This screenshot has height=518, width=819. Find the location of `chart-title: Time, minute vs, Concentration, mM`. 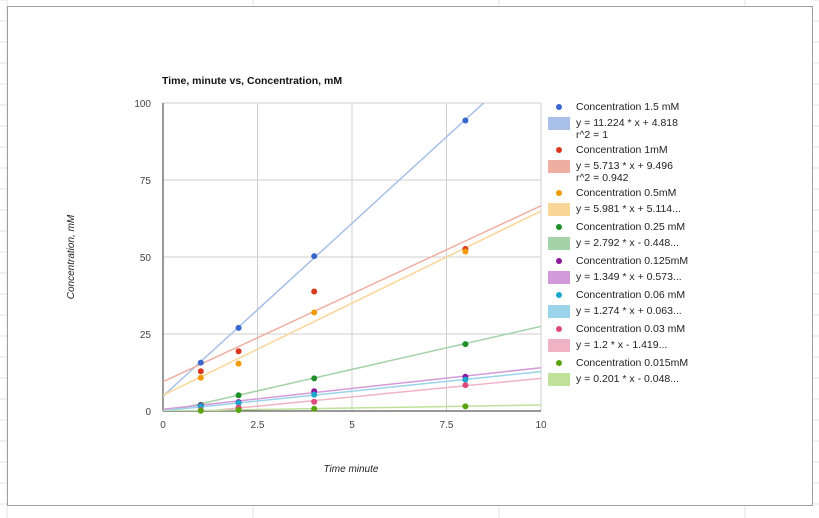

chart-title: Time, minute vs, Concentration, mM is located at coordinates (252, 81).